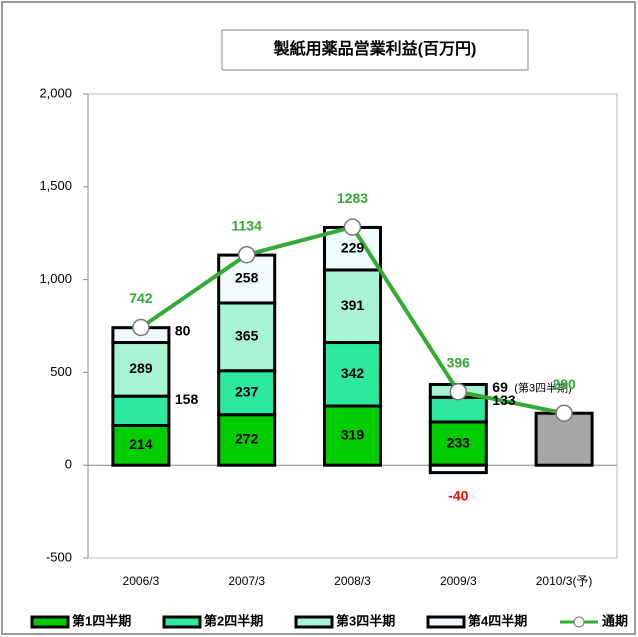  What do you see at coordinates (59, 556) in the screenshot?
I see `y-tick-label: -500` at bounding box center [59, 556].